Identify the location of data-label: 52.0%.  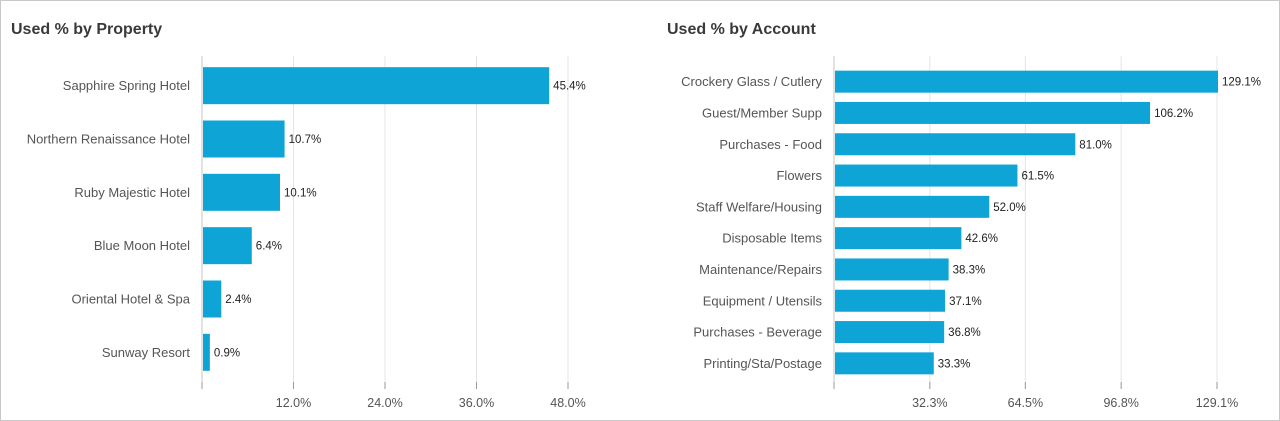
(1009, 208).